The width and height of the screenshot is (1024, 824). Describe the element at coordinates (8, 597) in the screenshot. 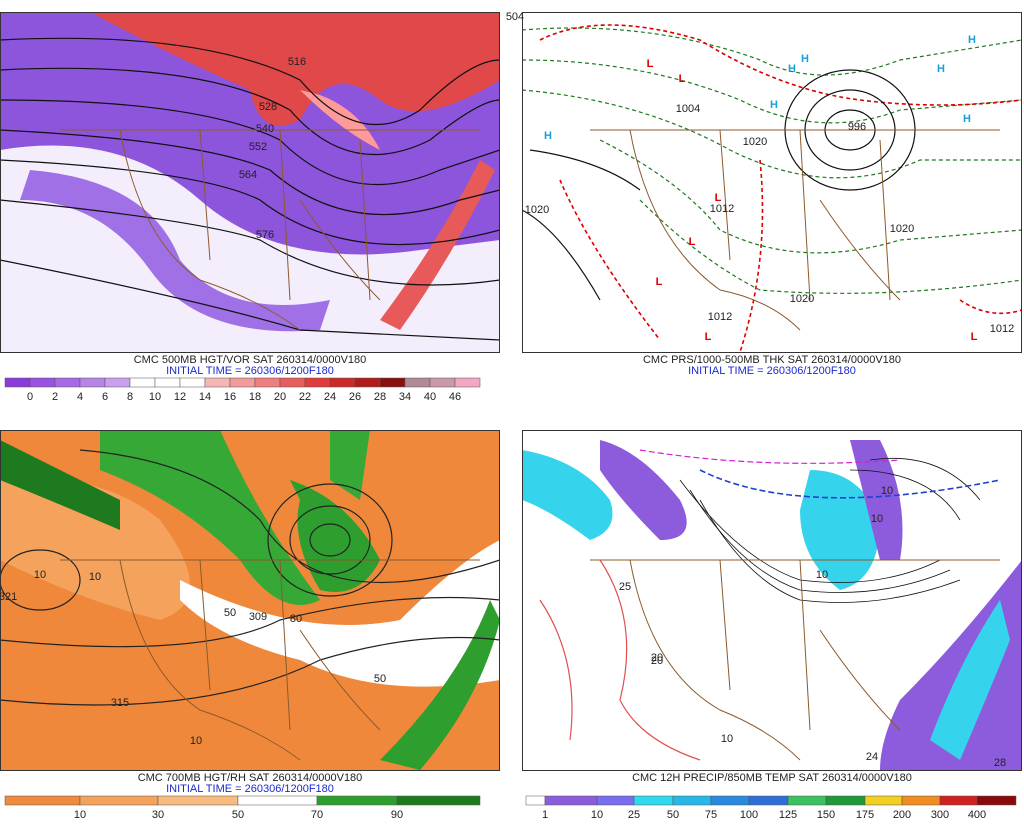

I see `contour-label: 321` at that location.